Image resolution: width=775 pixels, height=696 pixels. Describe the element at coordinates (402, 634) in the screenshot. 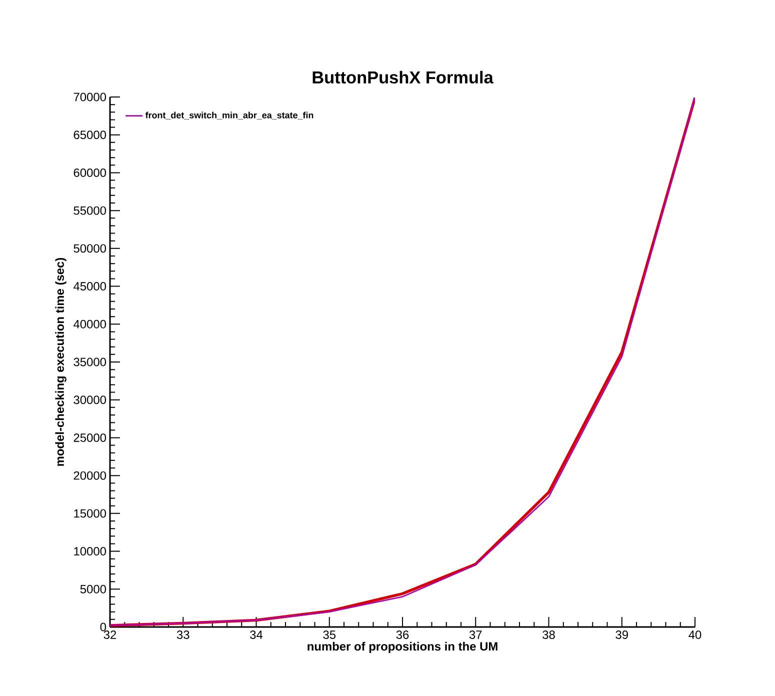

I see `x-tick-label: 36` at that location.